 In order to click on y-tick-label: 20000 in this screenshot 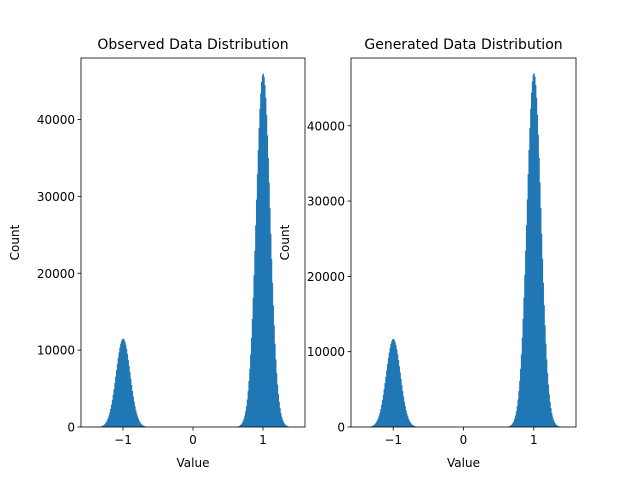, I will do `click(56, 274)`.